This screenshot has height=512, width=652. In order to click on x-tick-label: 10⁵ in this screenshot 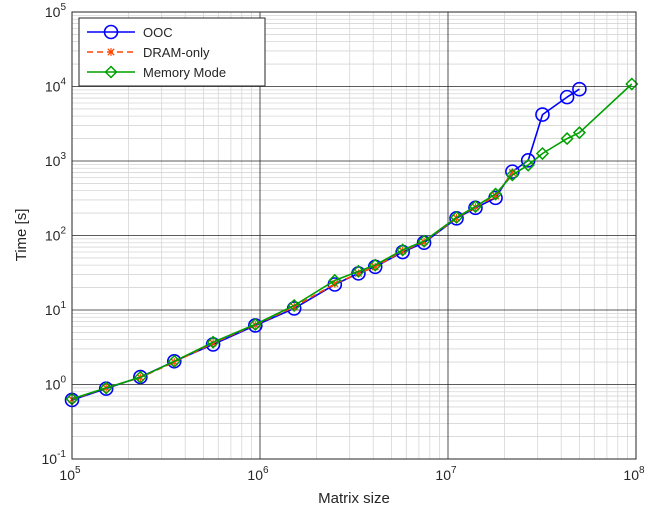, I will do `click(70, 474)`.